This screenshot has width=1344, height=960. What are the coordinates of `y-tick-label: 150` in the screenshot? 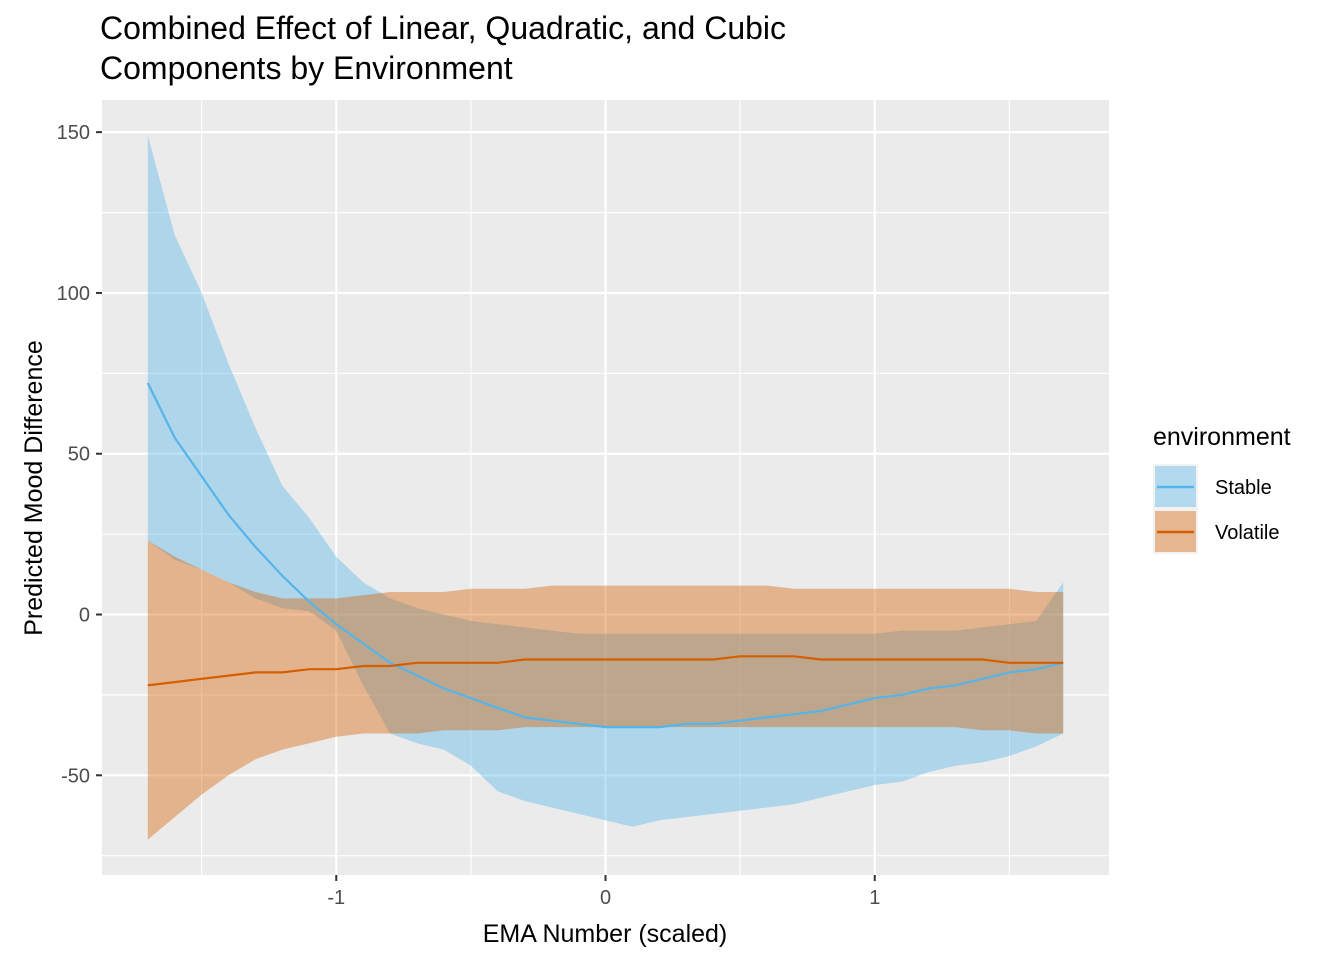 It's located at (73, 133).